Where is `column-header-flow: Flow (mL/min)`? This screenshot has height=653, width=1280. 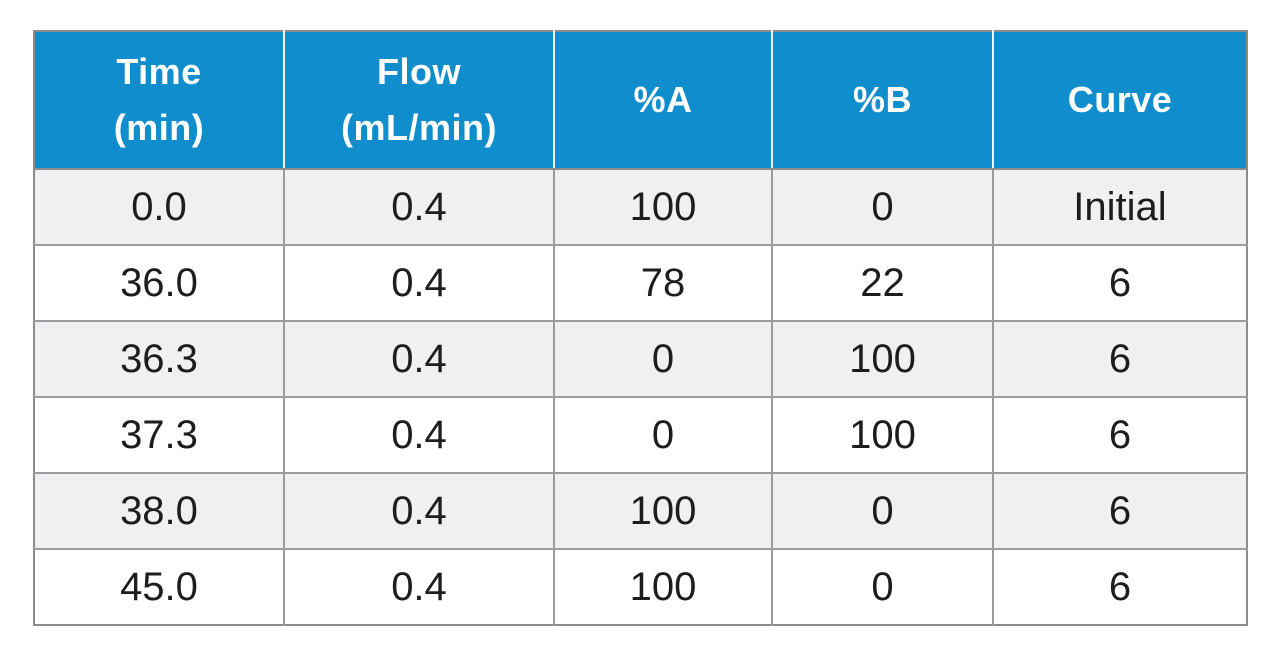 column-header-flow: Flow (mL/min) is located at coordinates (418, 100).